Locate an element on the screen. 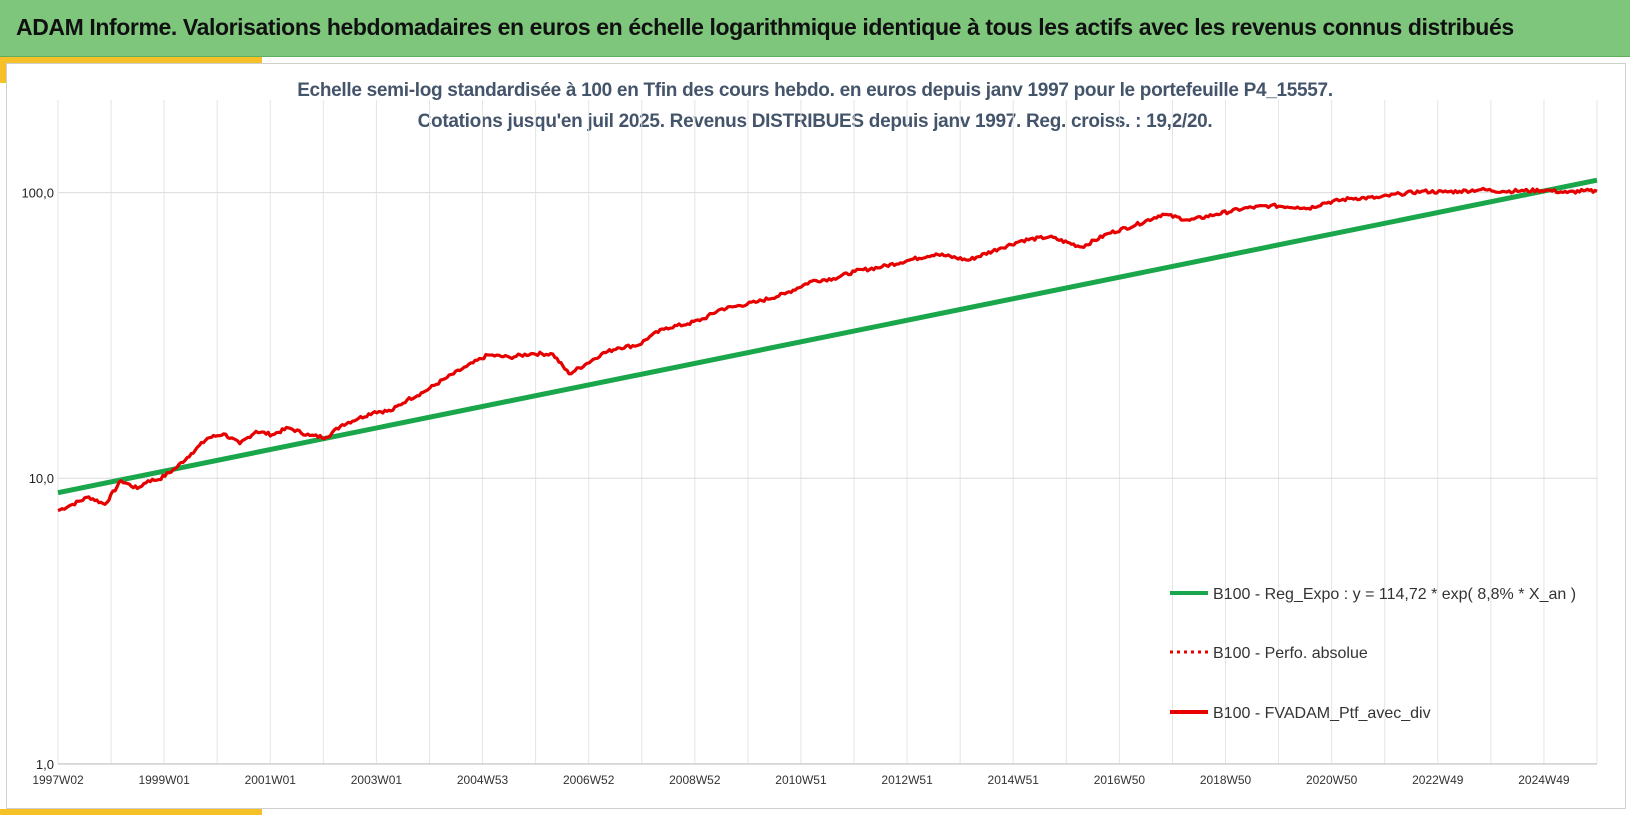 The image size is (1630, 815). accent-bar-top is located at coordinates (131, 60).